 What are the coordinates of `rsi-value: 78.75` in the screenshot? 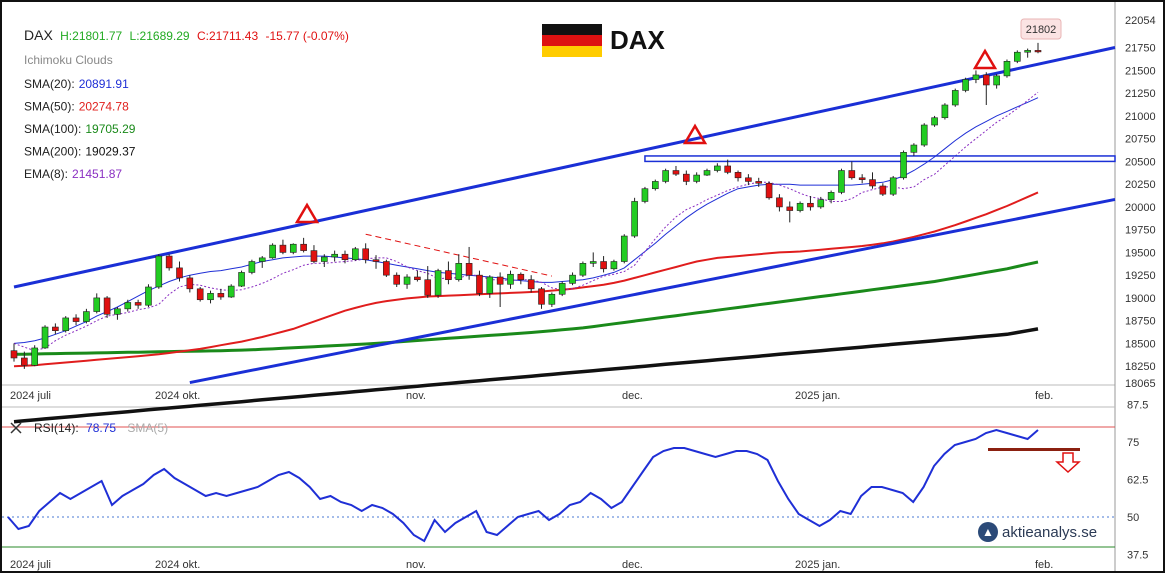 It's located at (101, 428).